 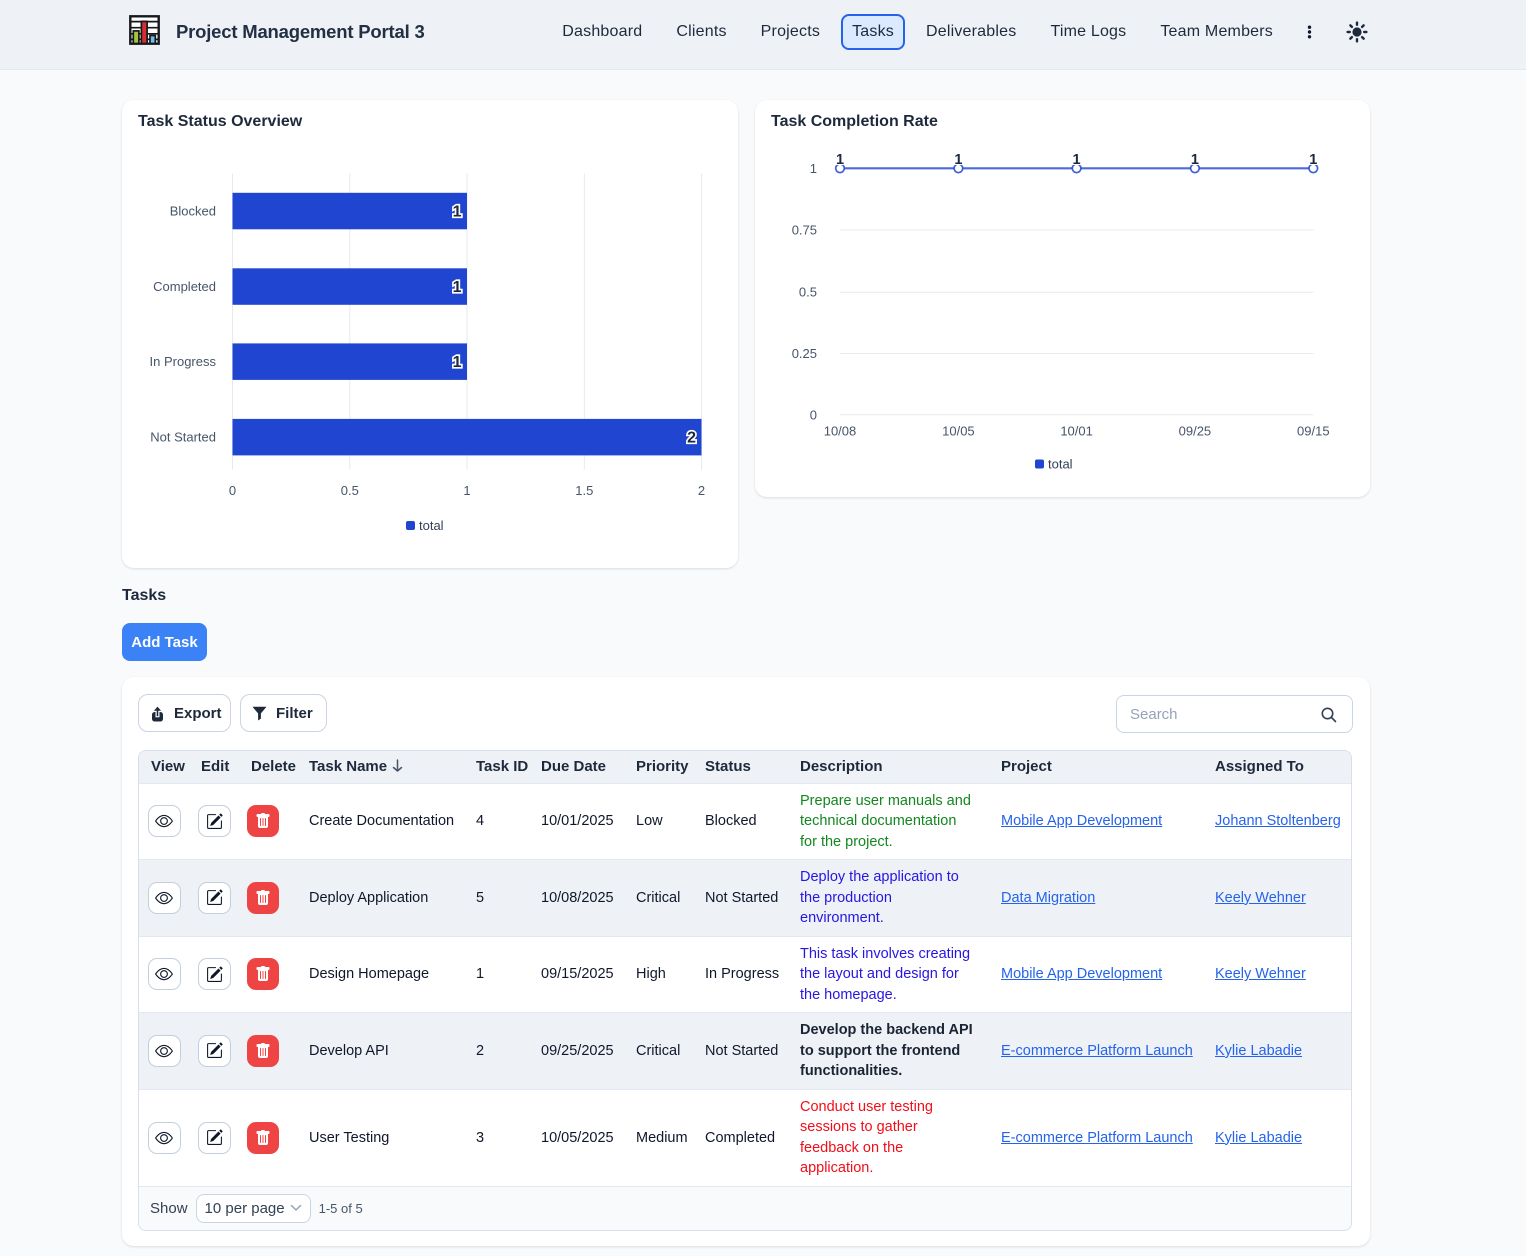 What do you see at coordinates (1195, 431) in the screenshot?
I see `svg-text: 09/25` at bounding box center [1195, 431].